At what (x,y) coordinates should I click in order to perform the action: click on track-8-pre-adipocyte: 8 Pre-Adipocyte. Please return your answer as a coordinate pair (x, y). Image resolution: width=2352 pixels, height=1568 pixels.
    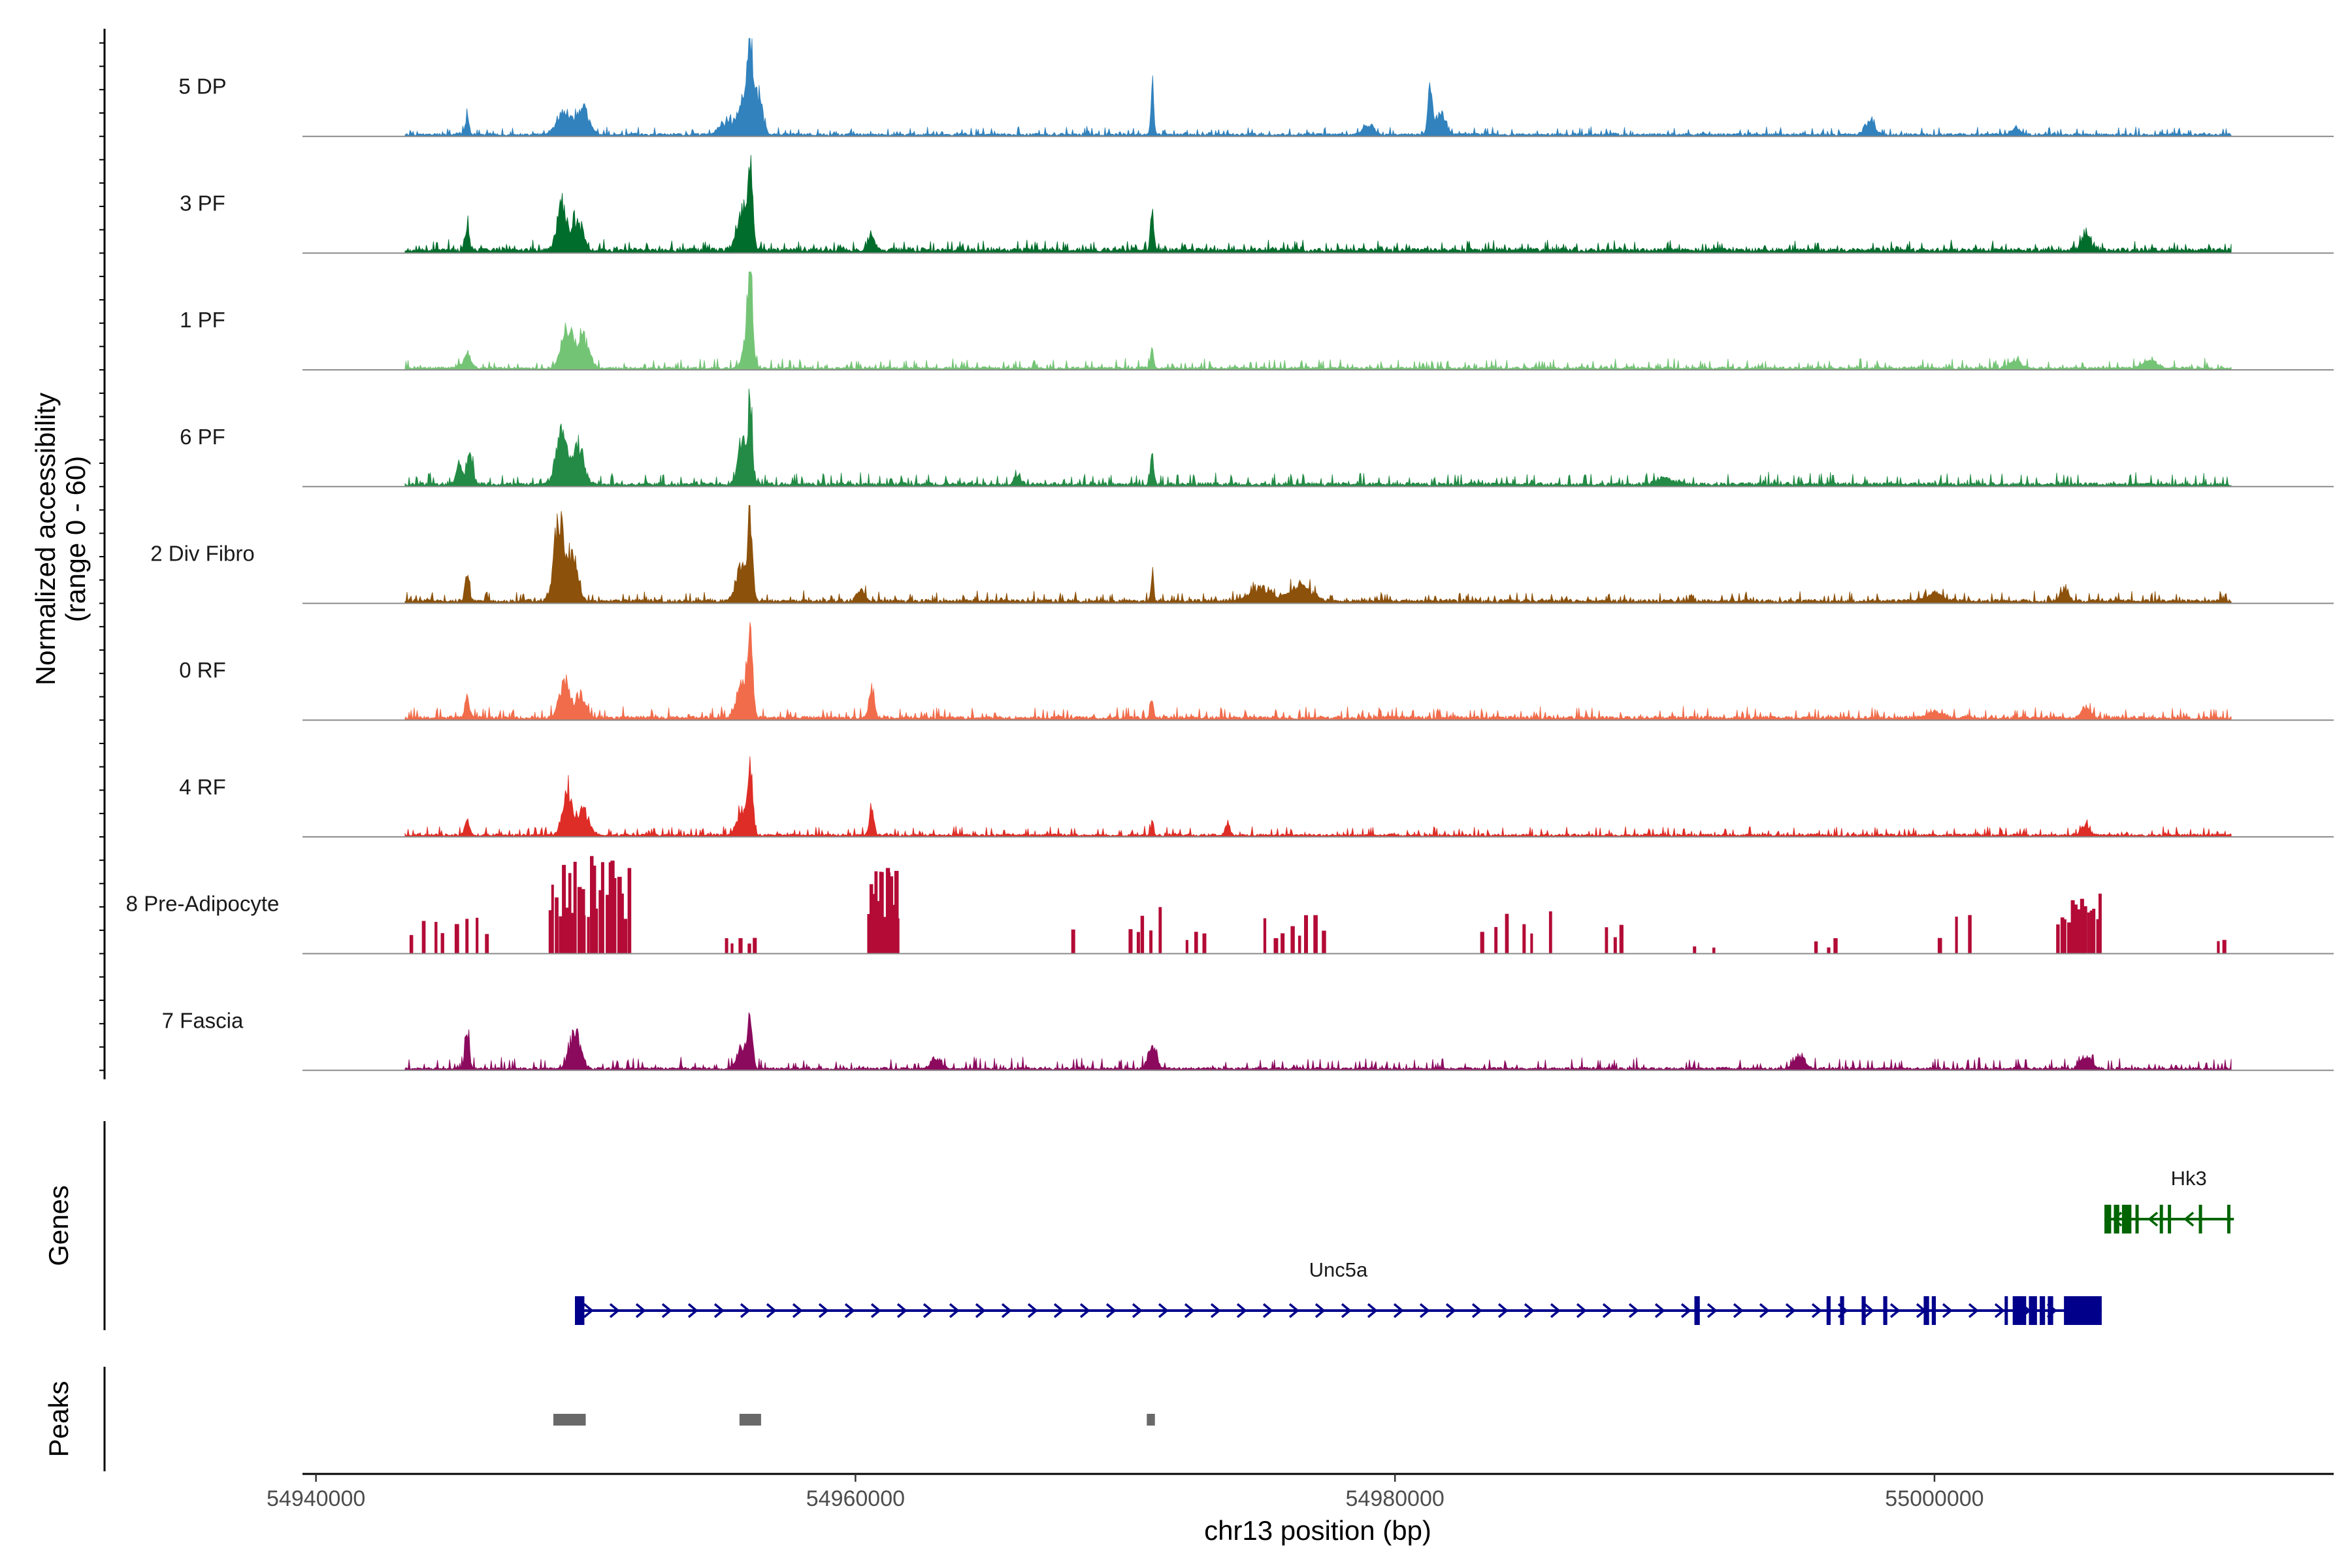
    Looking at the image, I should click on (1230, 905).